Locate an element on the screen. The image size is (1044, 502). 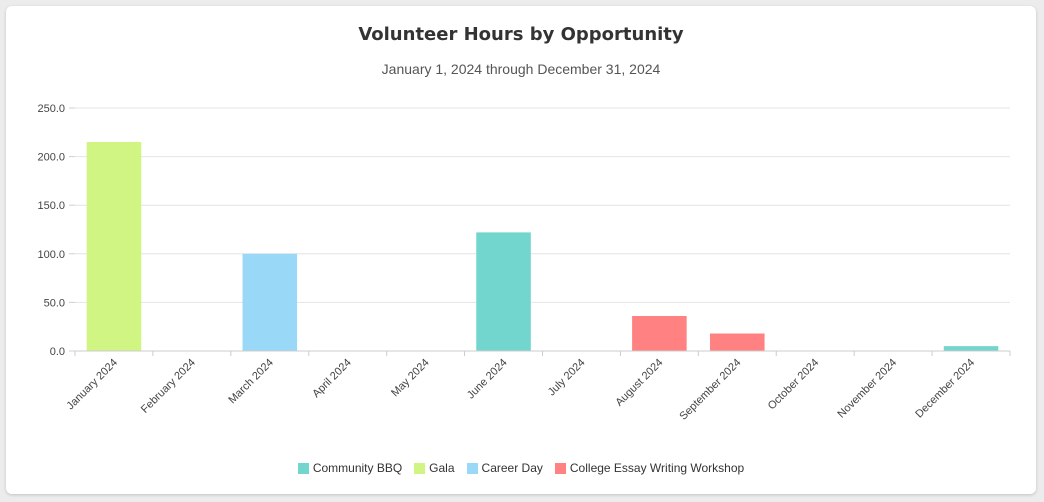
legend-item: Career Day is located at coordinates (504, 468).